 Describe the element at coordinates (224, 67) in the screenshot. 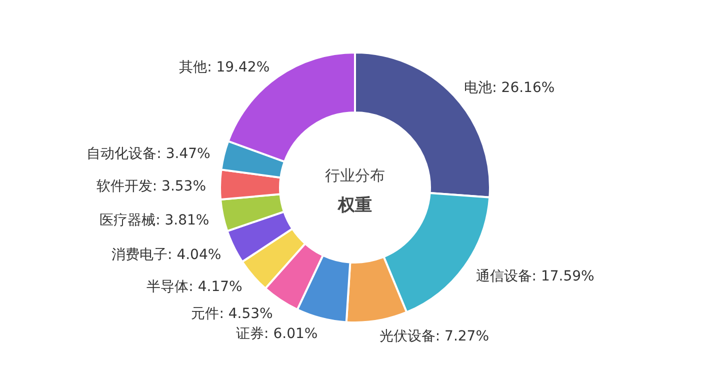

I see `slice-label: 其他: 19.42%` at that location.